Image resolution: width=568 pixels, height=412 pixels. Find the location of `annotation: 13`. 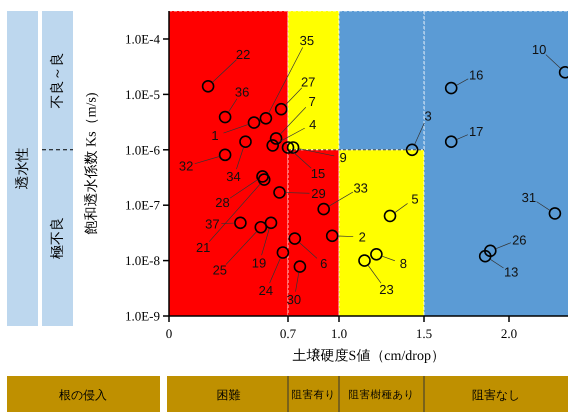

annotation: 13 is located at coordinates (511, 272).